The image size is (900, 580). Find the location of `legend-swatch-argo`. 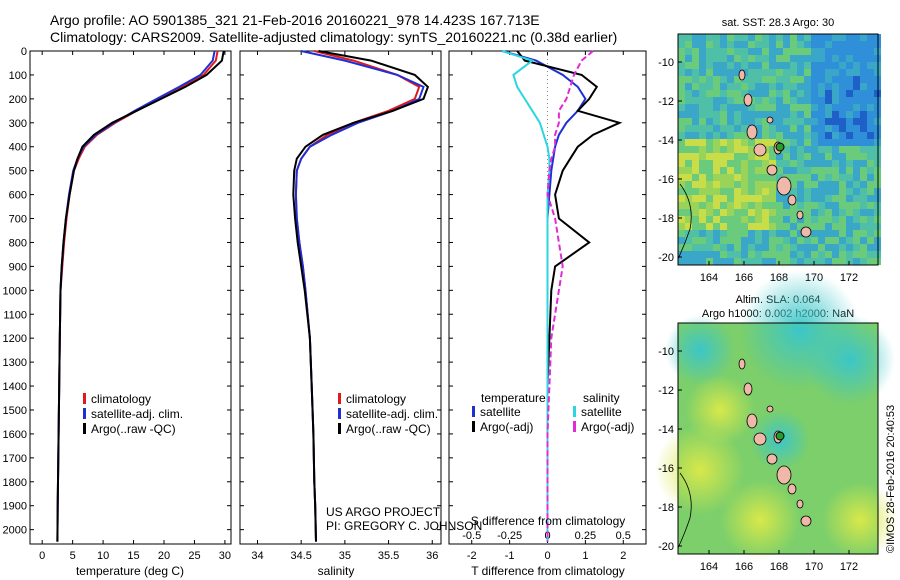

legend-swatch-argo is located at coordinates (339, 428).